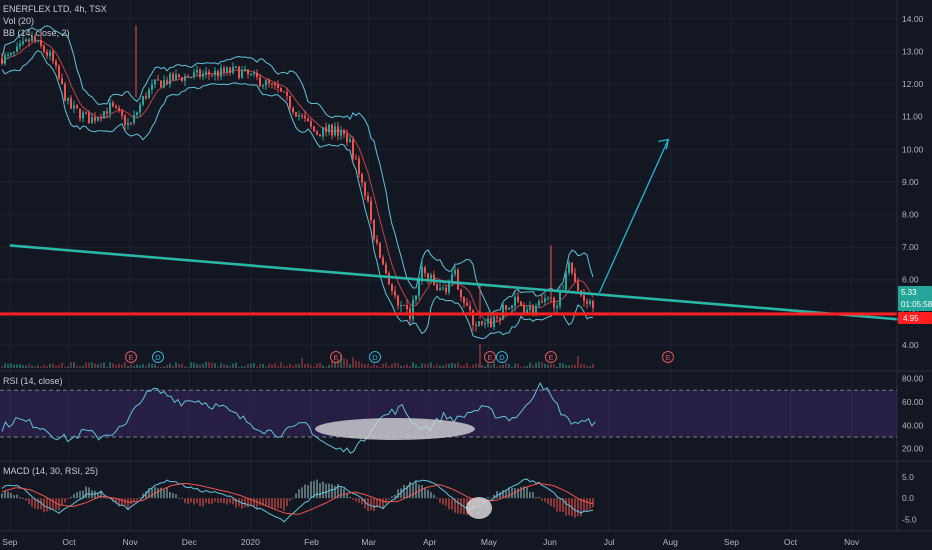  I want to click on macd-legend: MACD (14, 30, RSI, 25), so click(51, 471).